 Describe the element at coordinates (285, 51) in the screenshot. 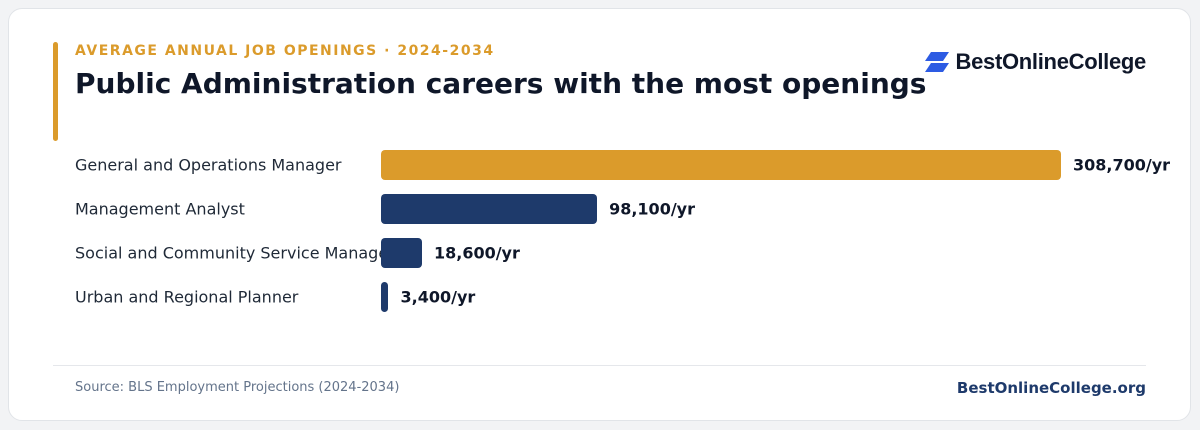

I see `chart-subtitle: AVERAGE ANNUAL JOB OPENINGS · 2024-2034` at that location.